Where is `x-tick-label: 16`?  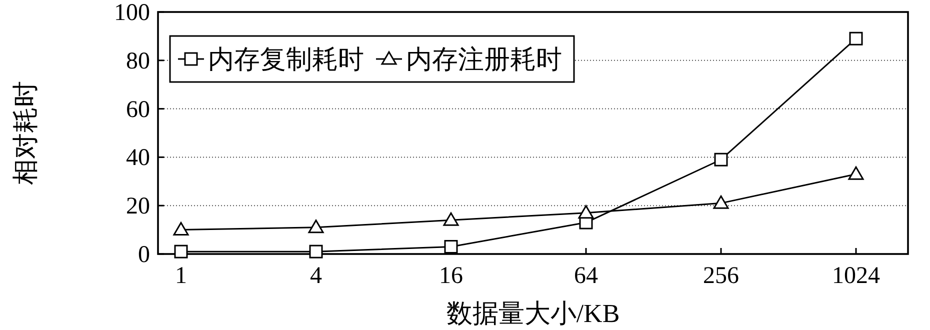 x-tick-label: 16 is located at coordinates (451, 276).